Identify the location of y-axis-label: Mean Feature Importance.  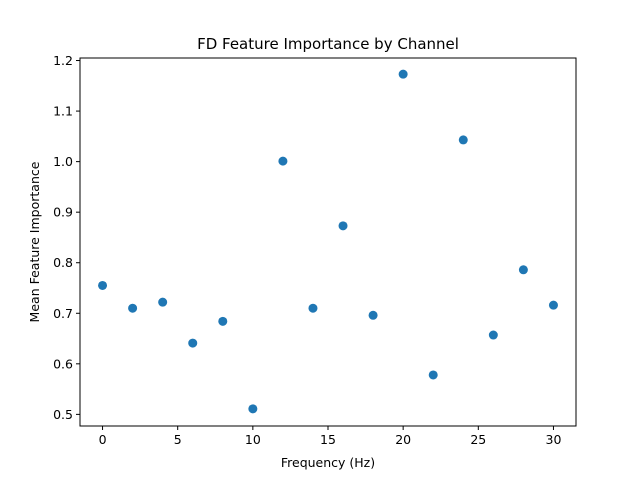
(34, 241).